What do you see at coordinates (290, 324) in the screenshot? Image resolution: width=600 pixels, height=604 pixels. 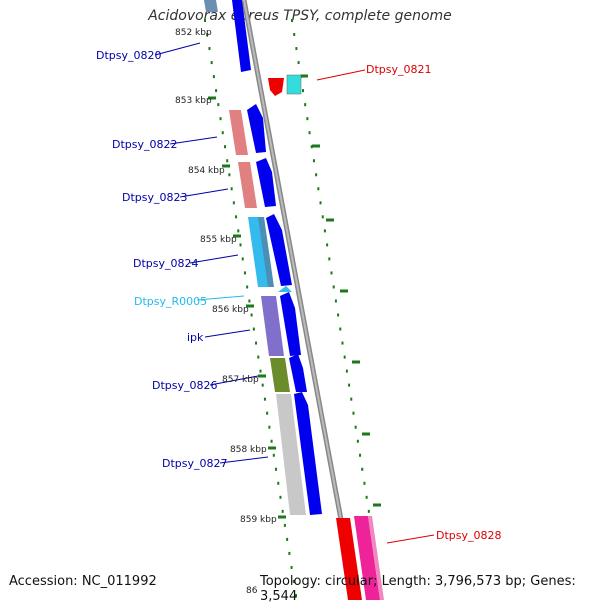 I see `gene-arrow-ipk` at bounding box center [290, 324].